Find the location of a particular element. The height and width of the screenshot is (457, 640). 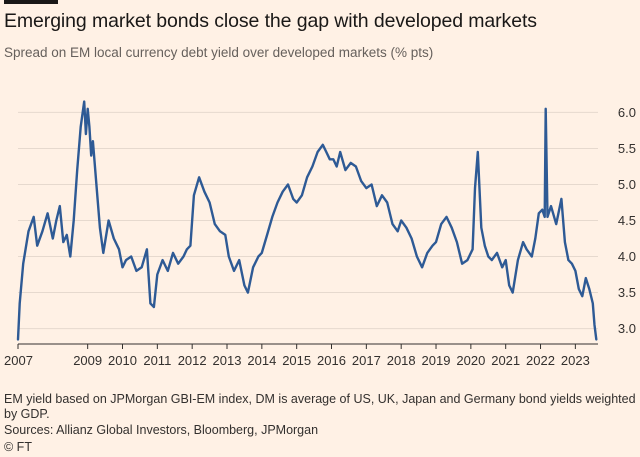

y-tick-label: 5.5 is located at coordinates (627, 148).